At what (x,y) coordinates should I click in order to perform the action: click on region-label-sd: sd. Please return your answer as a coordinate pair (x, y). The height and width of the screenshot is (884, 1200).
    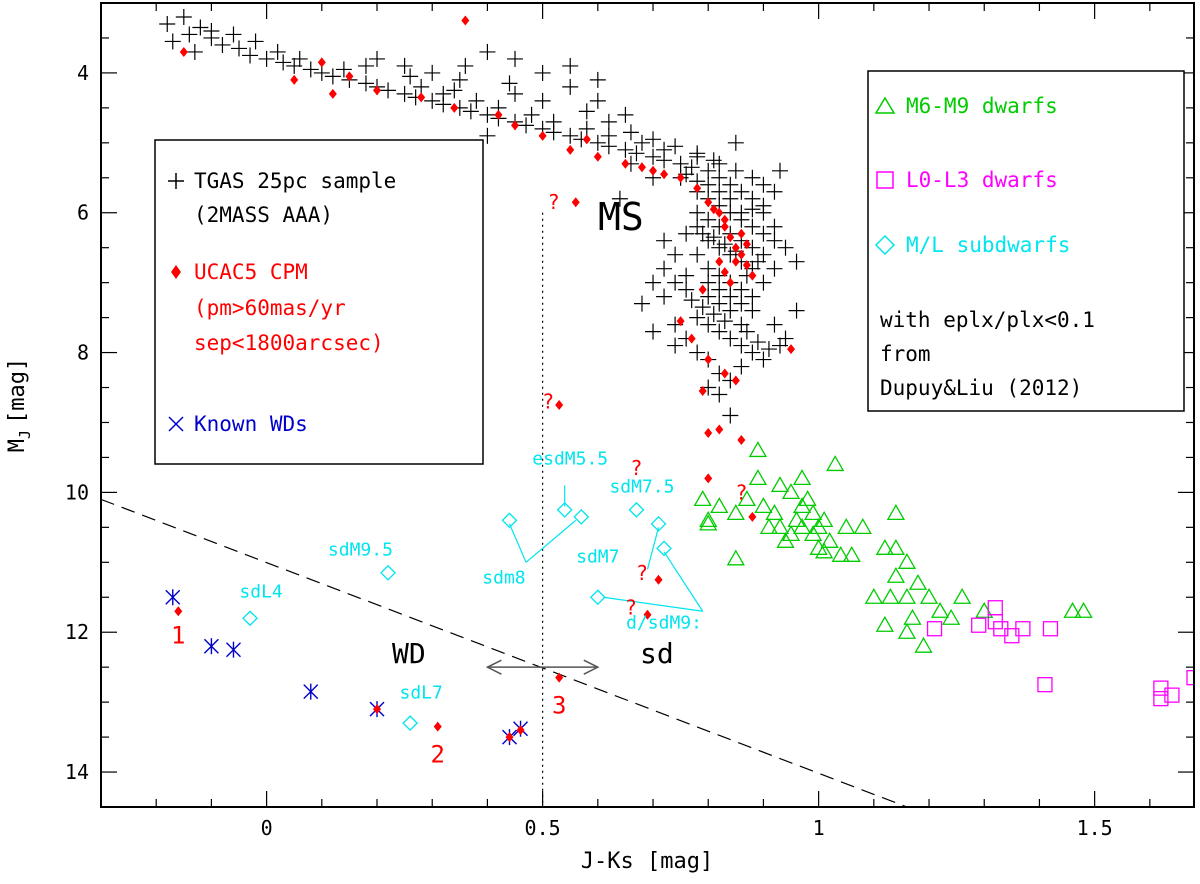
    Looking at the image, I should click on (657, 653).